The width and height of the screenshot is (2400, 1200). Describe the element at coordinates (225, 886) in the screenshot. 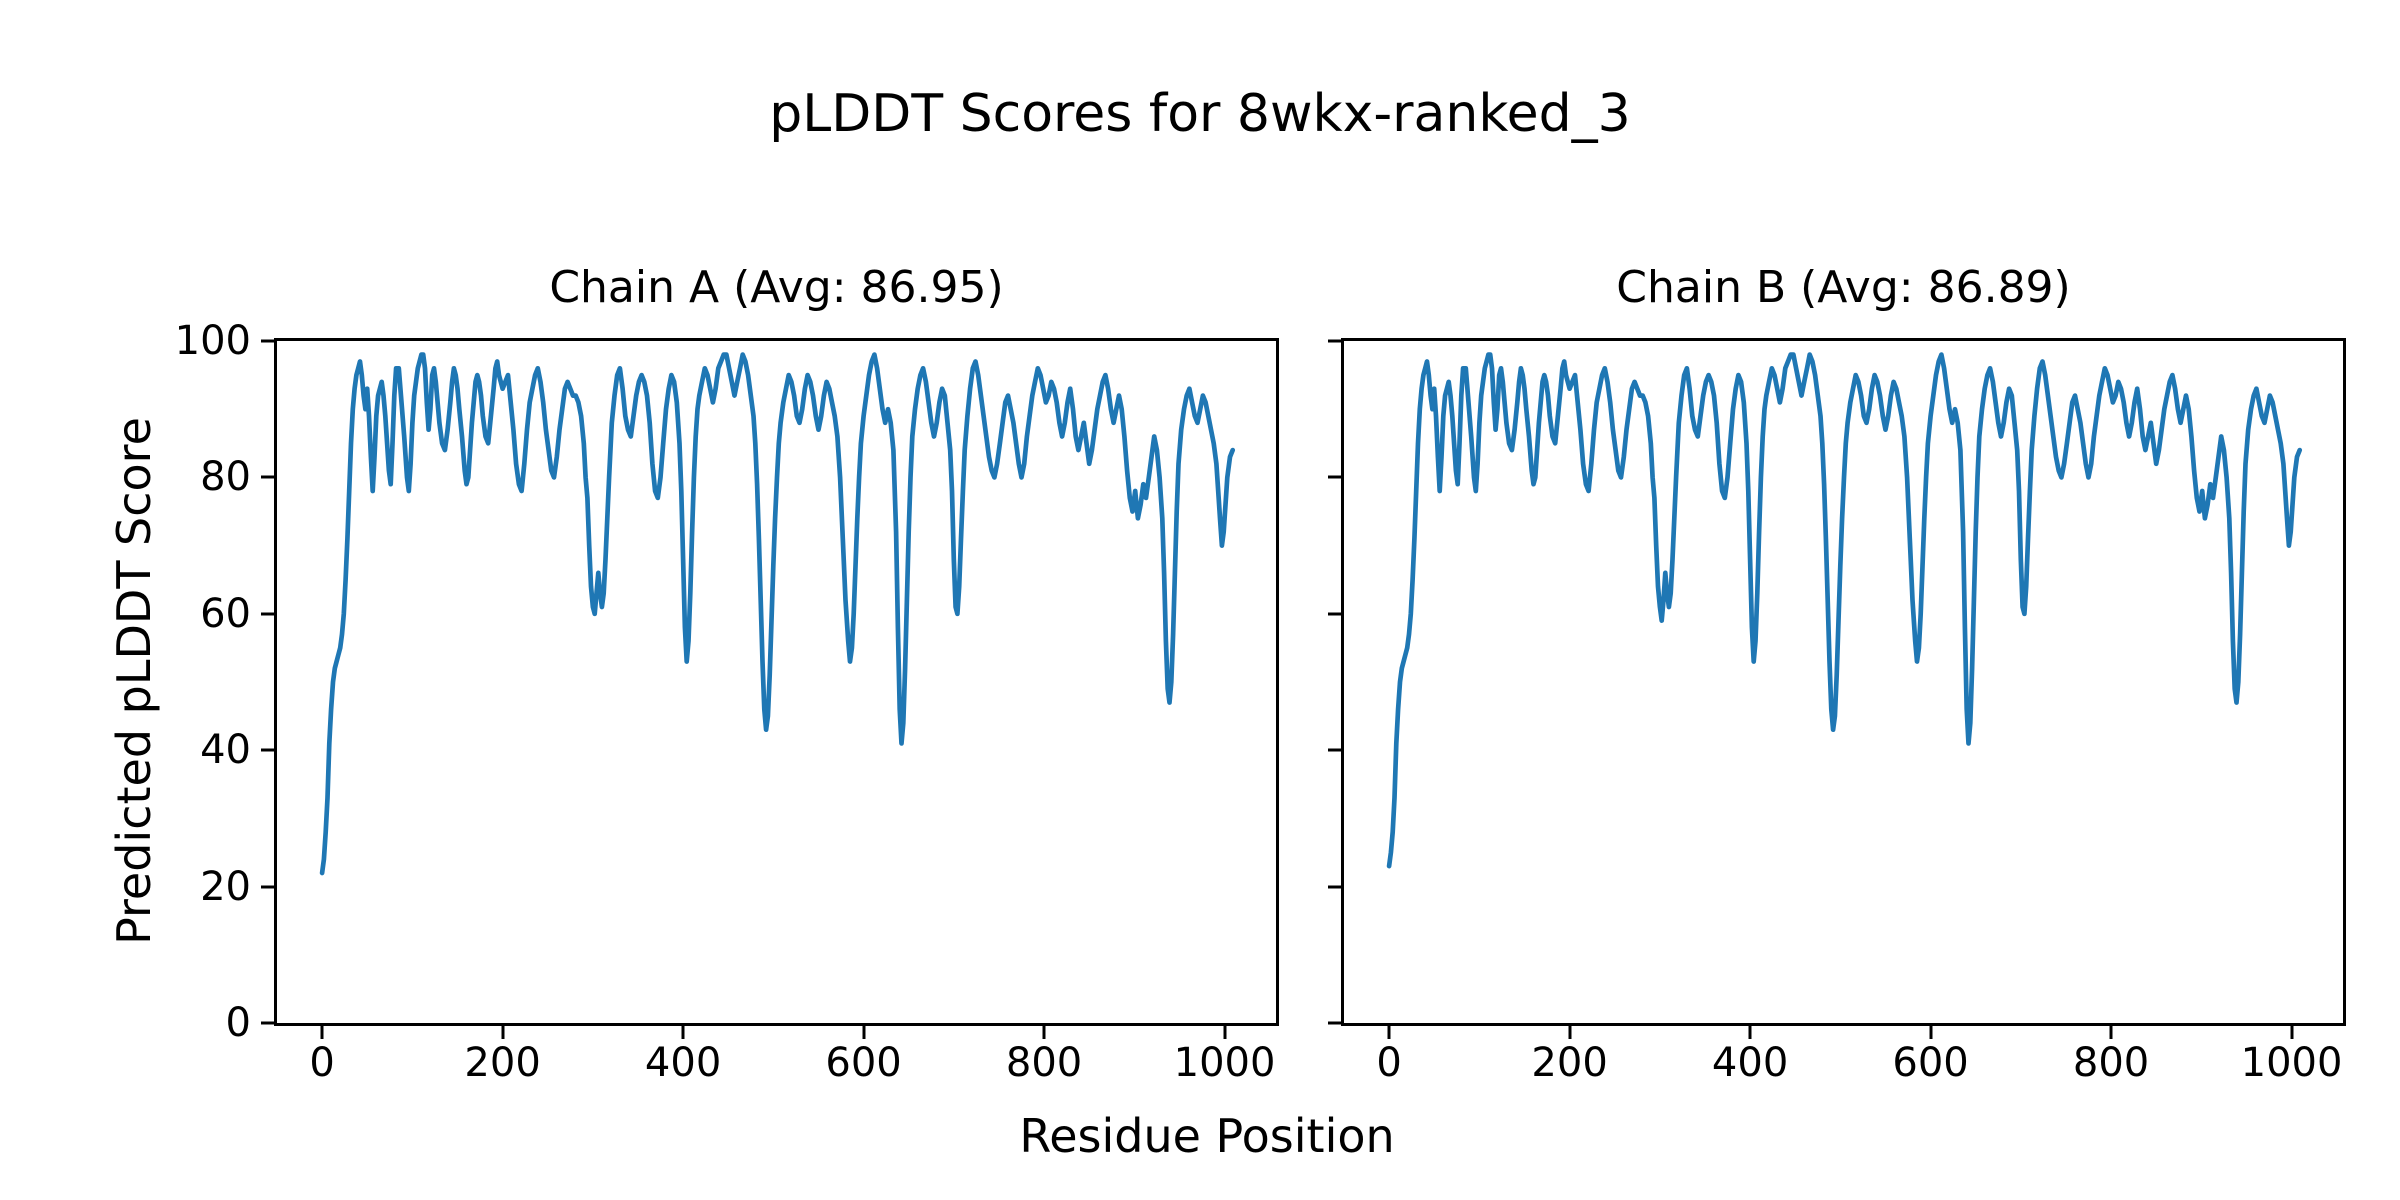

I see `y-tick-label: 20` at that location.